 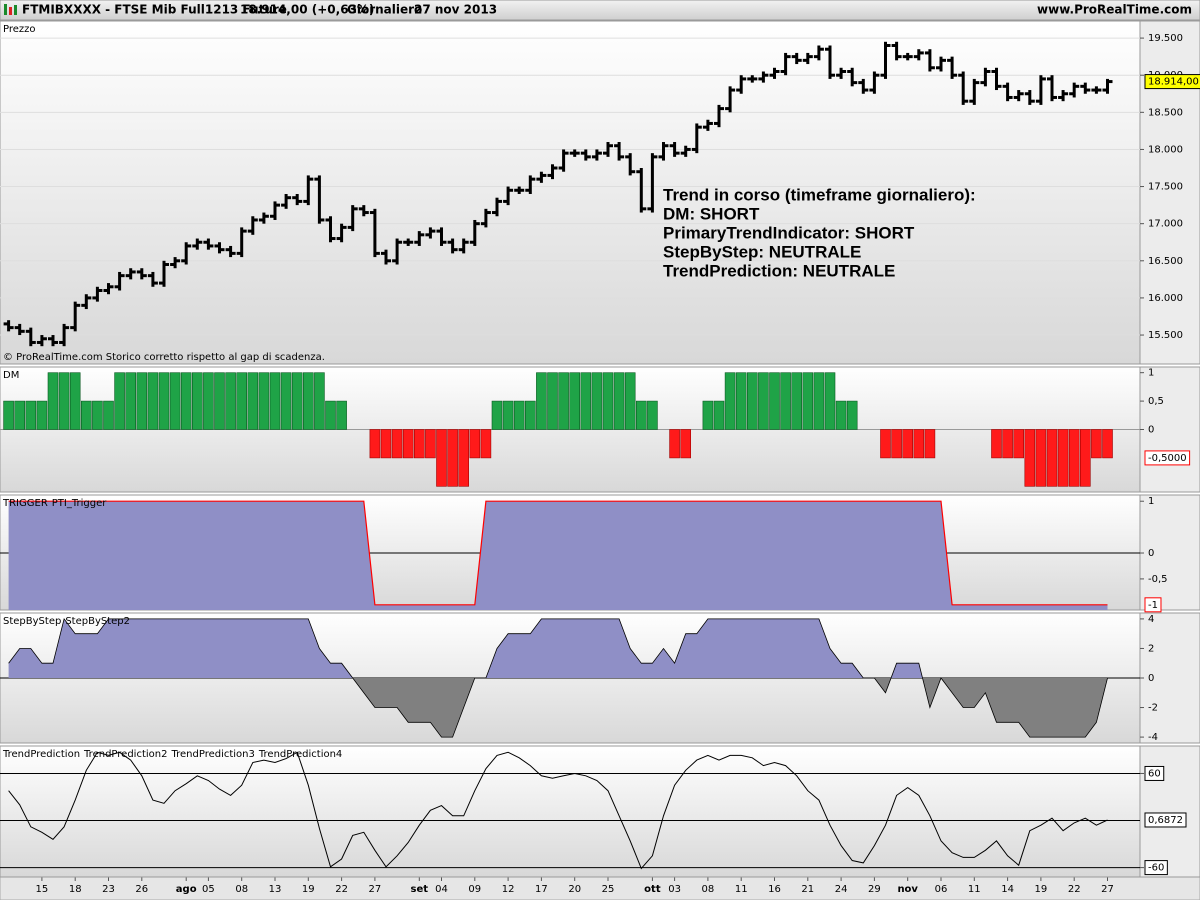 What do you see at coordinates (558, 810) in the screenshot?
I see `prediction-line` at bounding box center [558, 810].